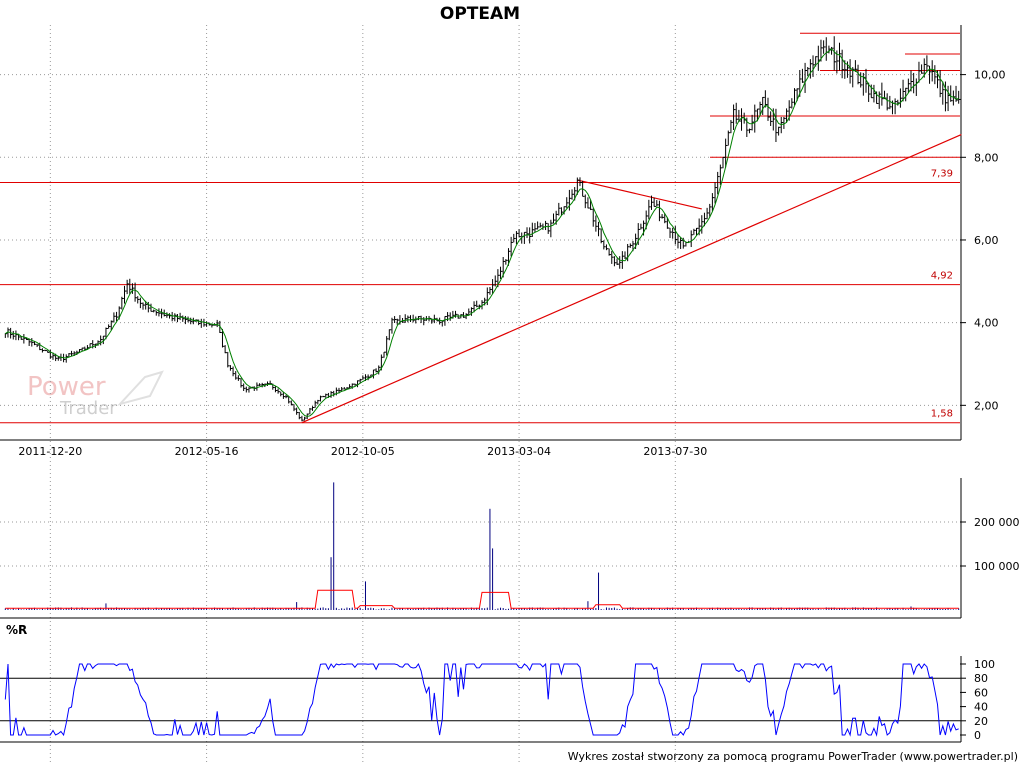  Describe the element at coordinates (482, 599) in the screenshot. I see `volume-average-line` at that location.